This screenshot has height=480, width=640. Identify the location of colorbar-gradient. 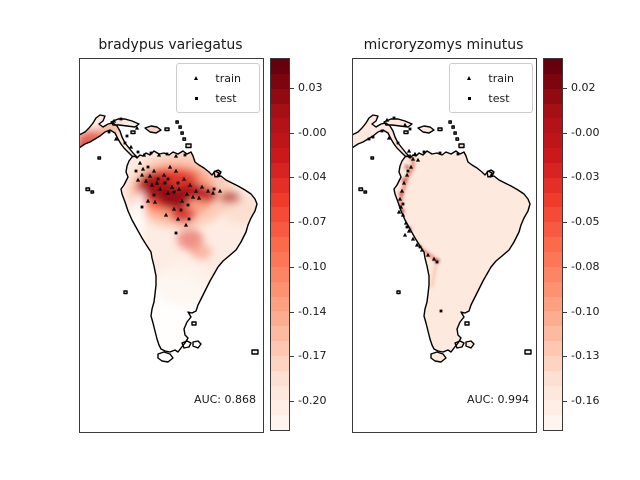
(280, 244).